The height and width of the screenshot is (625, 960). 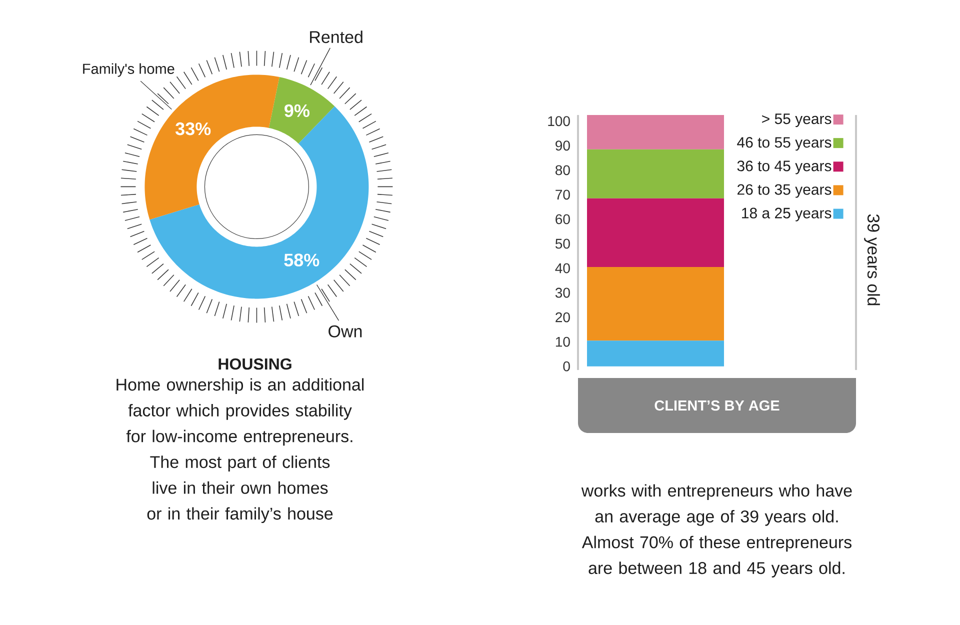 What do you see at coordinates (255, 364) in the screenshot?
I see `text: HOUSING` at bounding box center [255, 364].